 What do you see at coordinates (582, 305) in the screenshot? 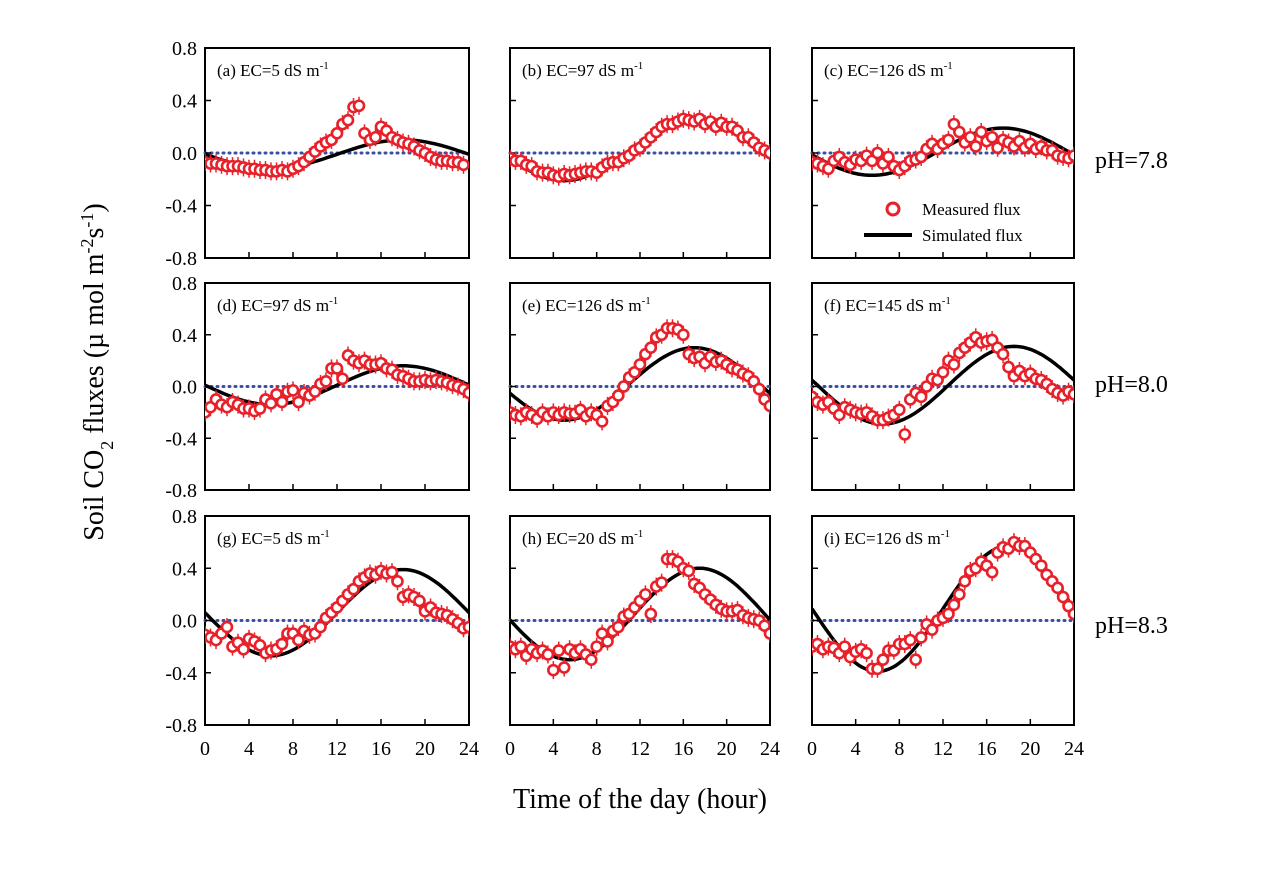
I see `panel-label-text: (e) EC=126 dS m` at bounding box center [582, 305].